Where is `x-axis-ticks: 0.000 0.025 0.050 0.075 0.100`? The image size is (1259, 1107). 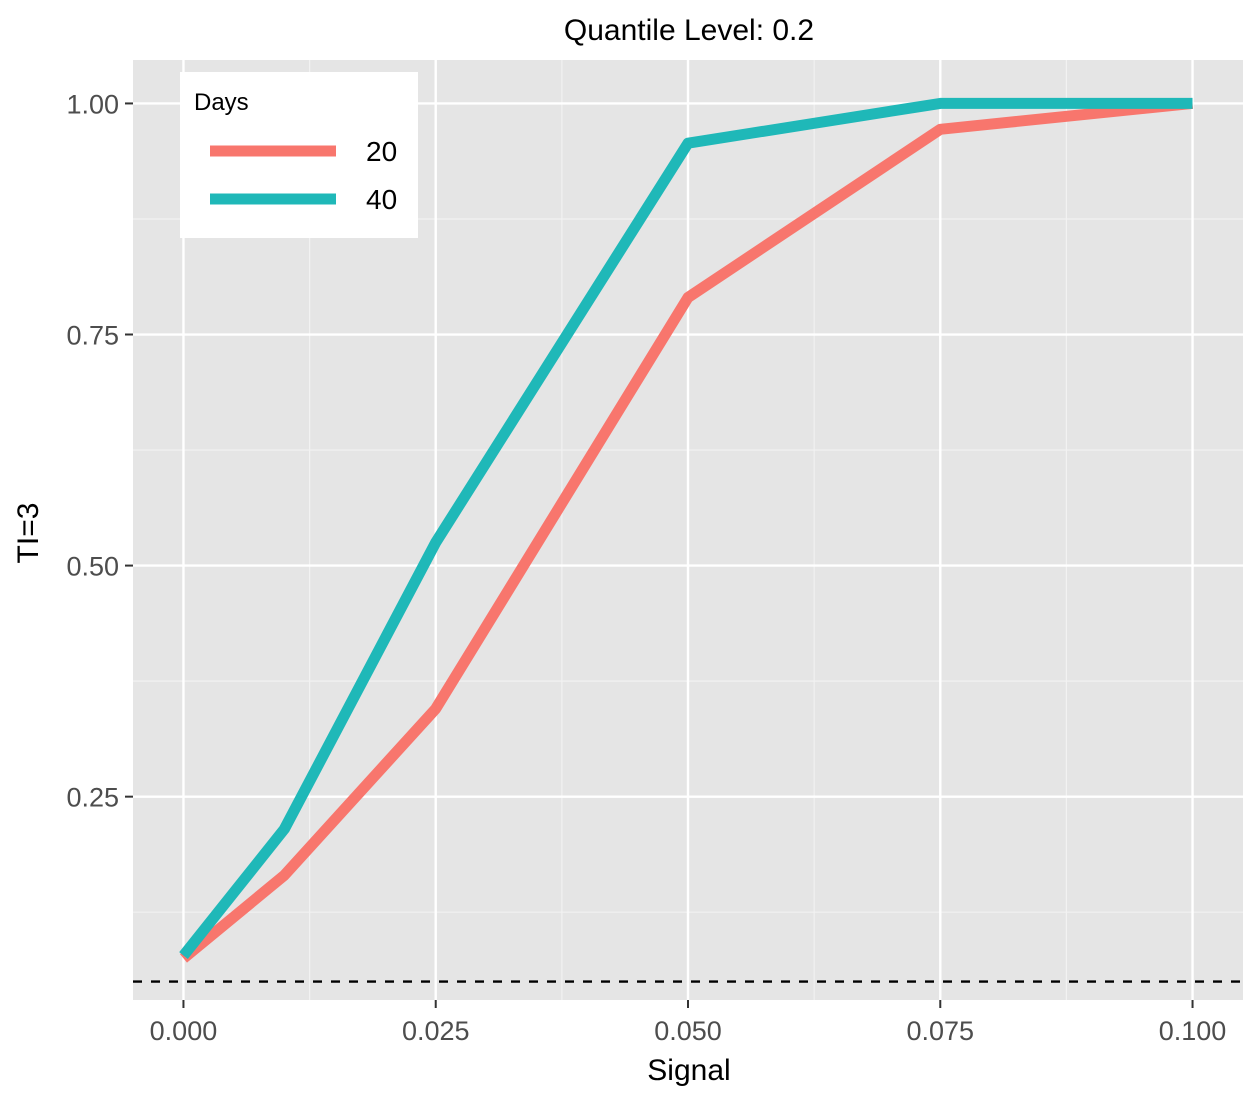
x-axis-ticks: 0.000 0.025 0.050 0.075 0.100 is located at coordinates (688, 1023).